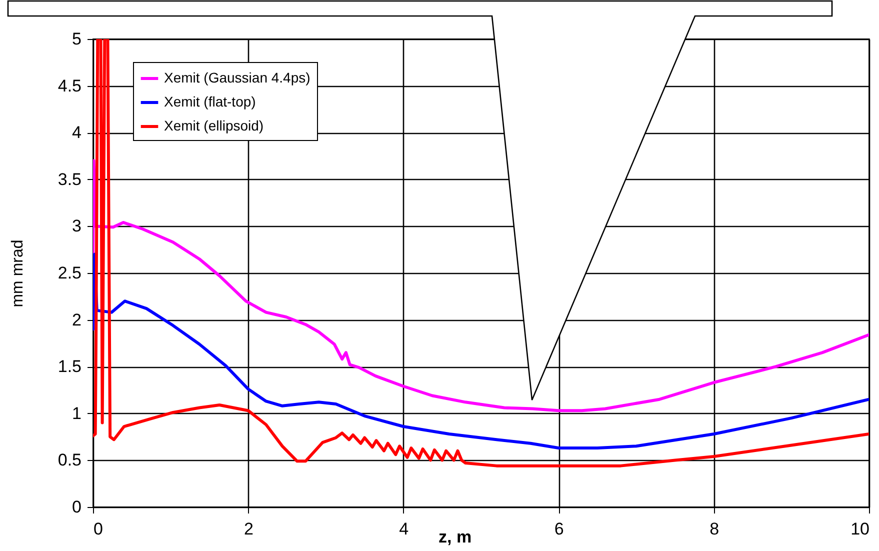 This screenshot has width=879, height=551. I want to click on y-tick-label: 3.5, so click(70, 179).